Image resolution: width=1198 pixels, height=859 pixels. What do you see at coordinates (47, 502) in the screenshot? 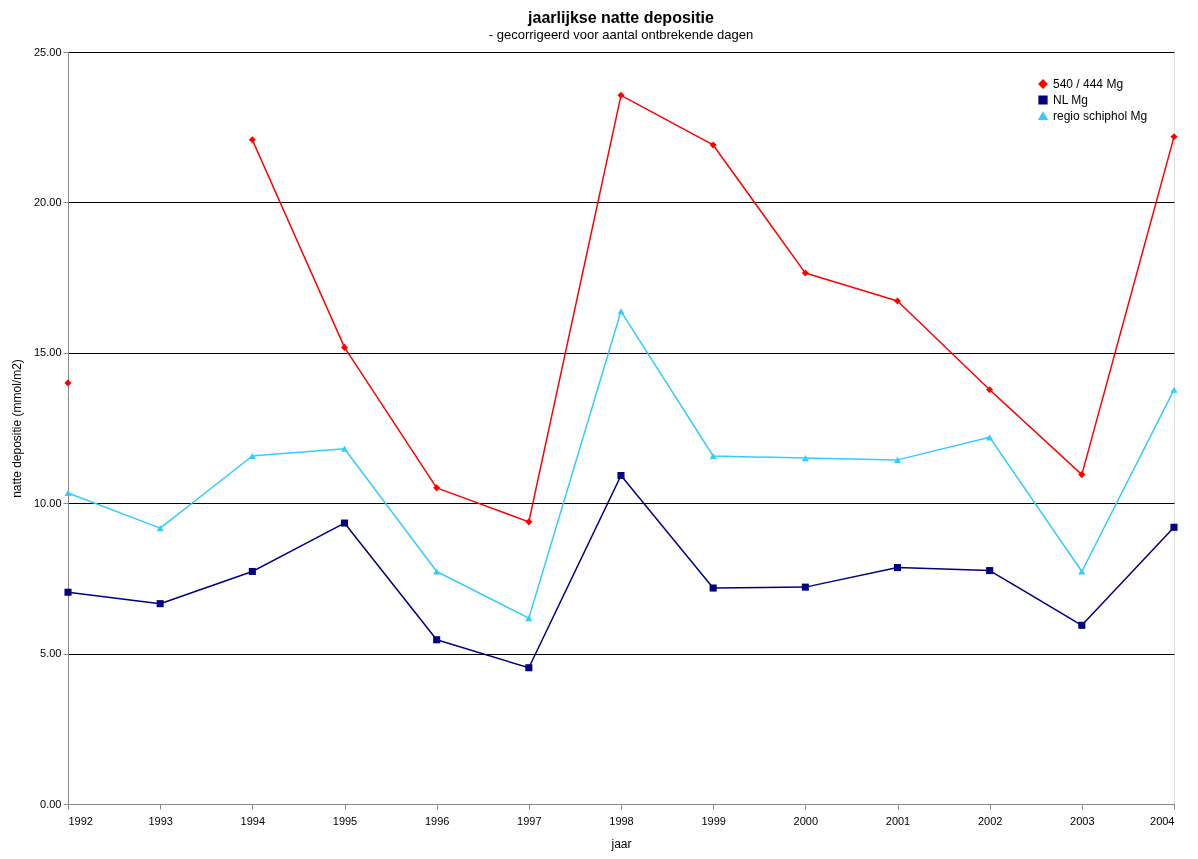
I see `y-tick-label: 10.00` at bounding box center [47, 502].